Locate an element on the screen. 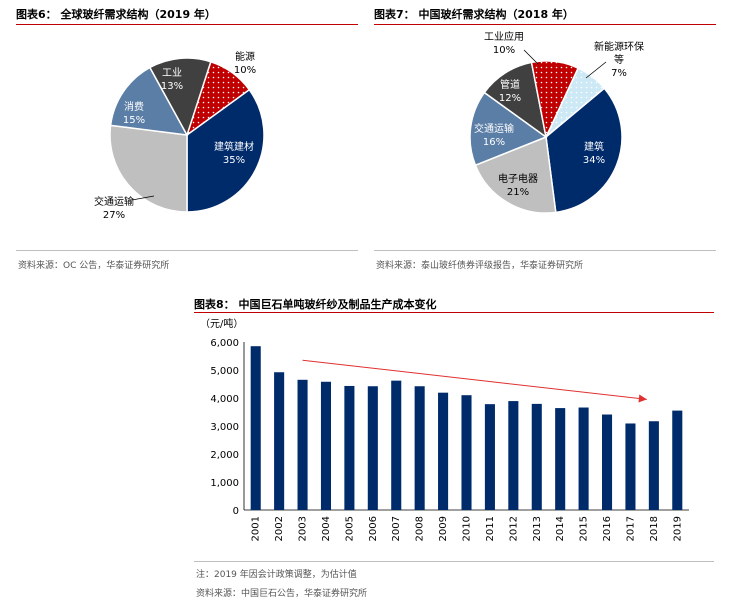  fig6-title: 图表6： 全球玻纤需求结构（2019 年） is located at coordinates (116, 14).